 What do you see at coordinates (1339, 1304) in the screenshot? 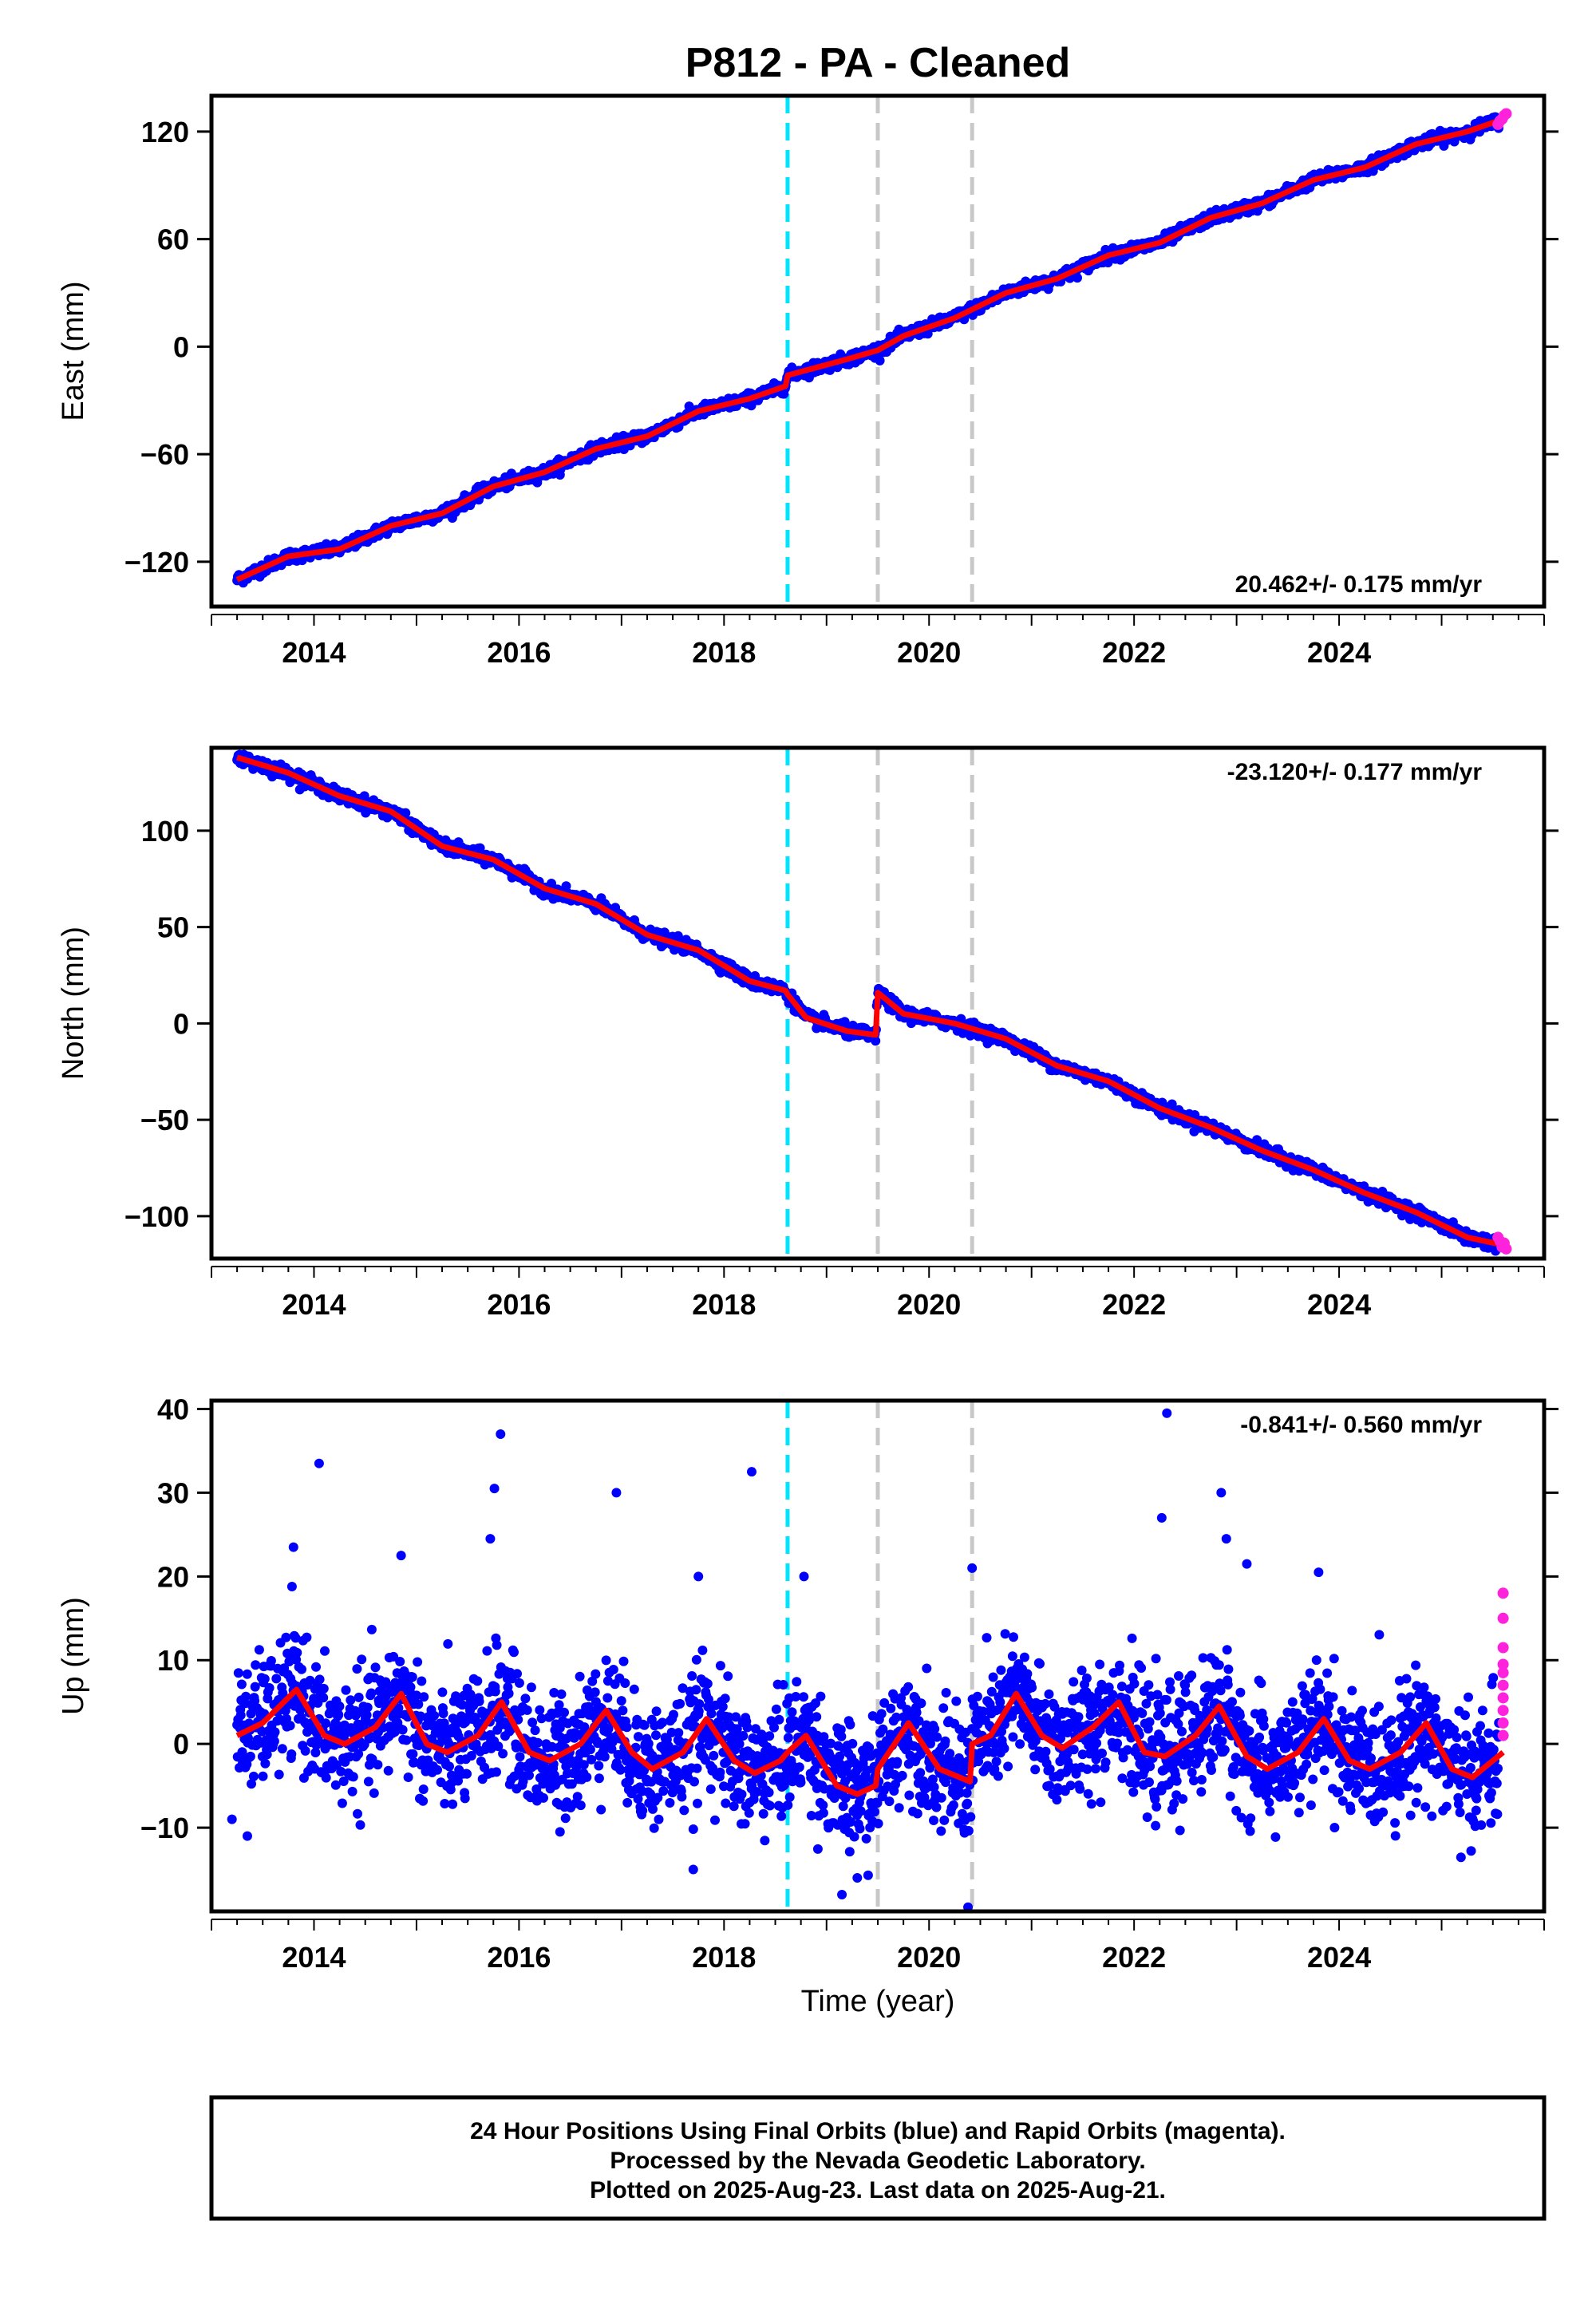
I see `north-x-tick-label: 2024` at bounding box center [1339, 1304].